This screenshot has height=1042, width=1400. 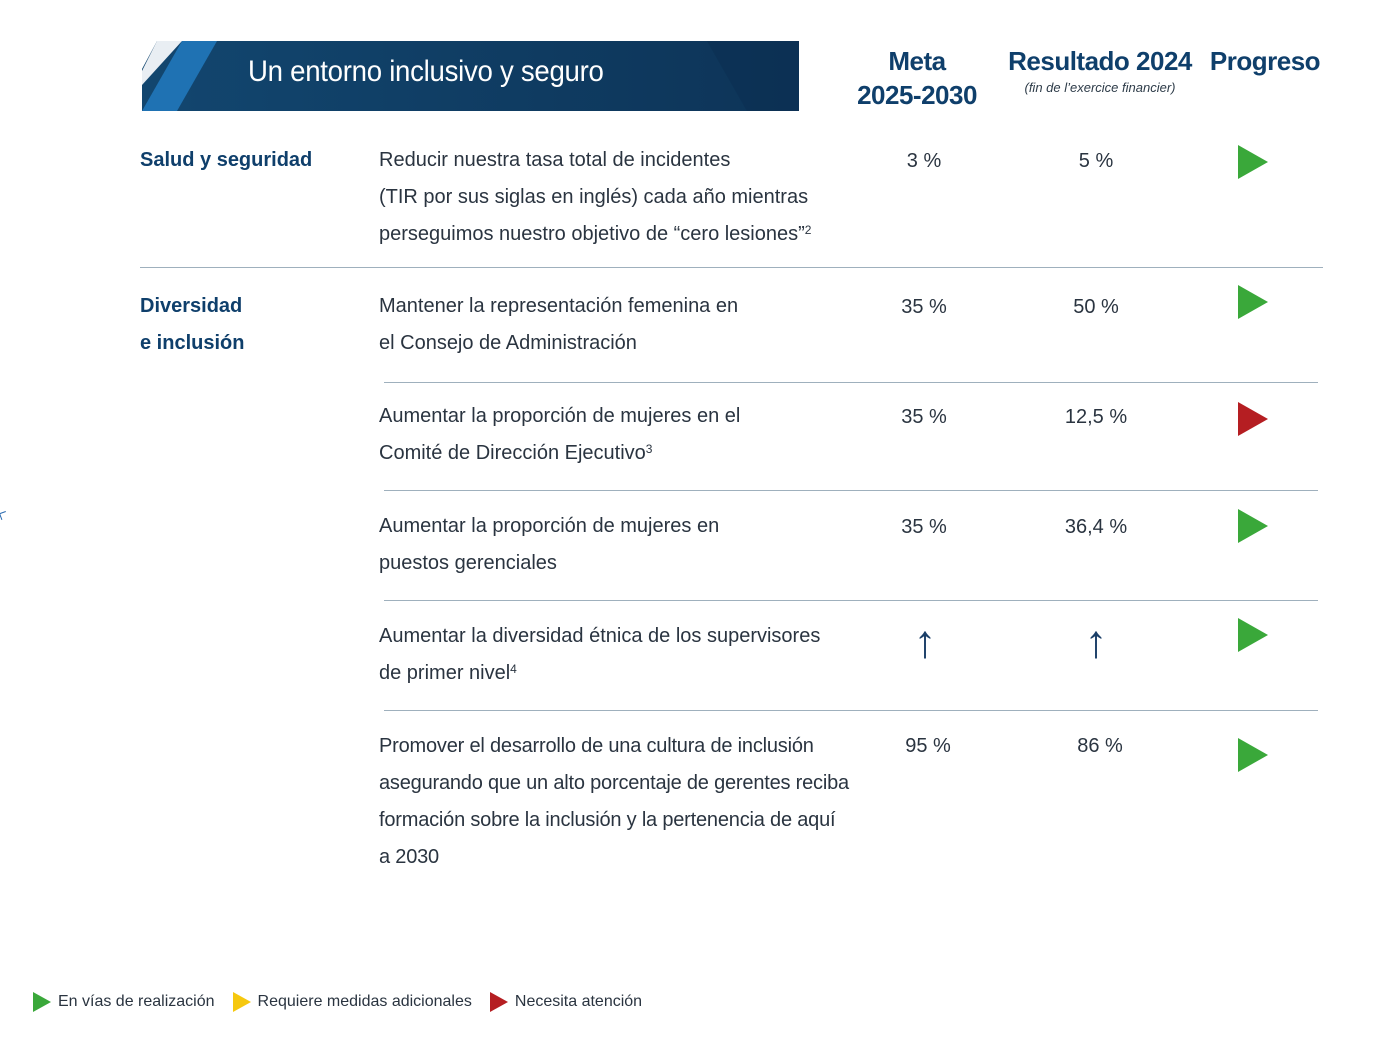 I want to click on row-6-goal: 95 %, so click(x=928, y=746).